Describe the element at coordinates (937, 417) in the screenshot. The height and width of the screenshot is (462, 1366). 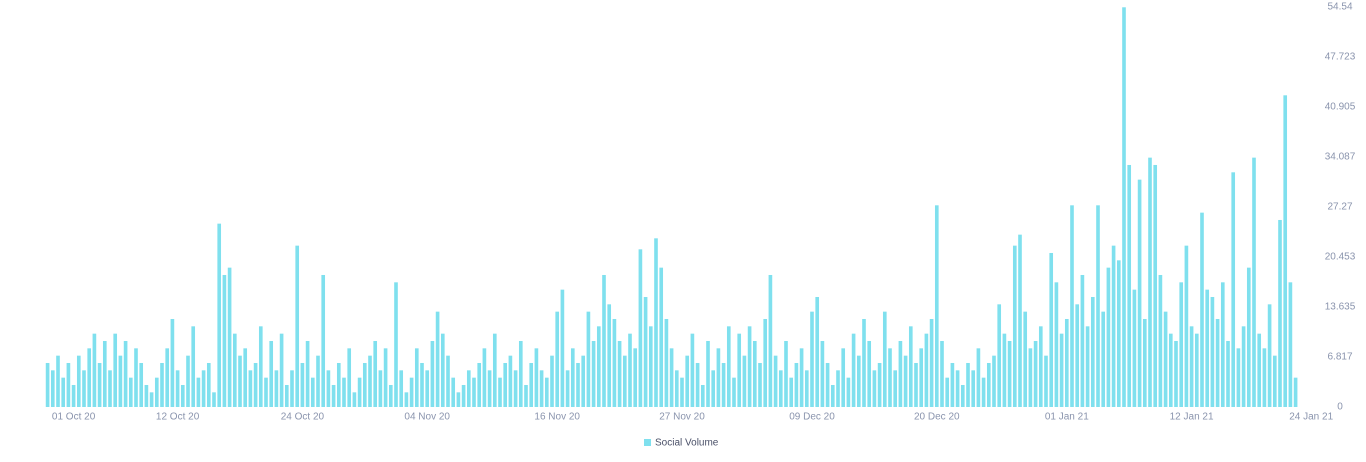
I see `x-tick-label: 20 Dec 20` at that location.